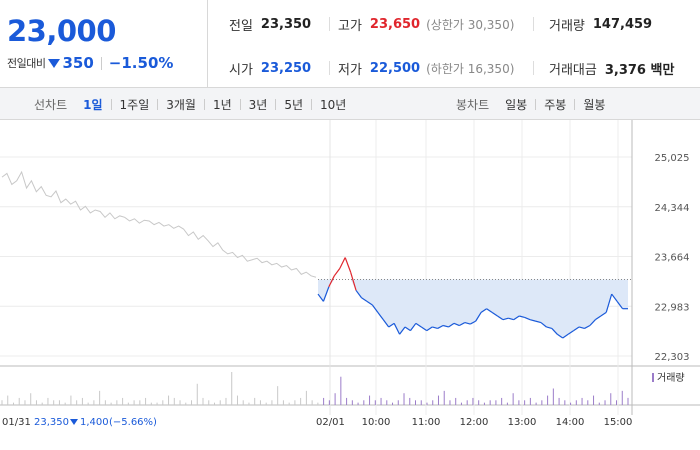 This screenshot has width=700, height=450. I want to click on x-tick-label: 15:00, so click(618, 422).